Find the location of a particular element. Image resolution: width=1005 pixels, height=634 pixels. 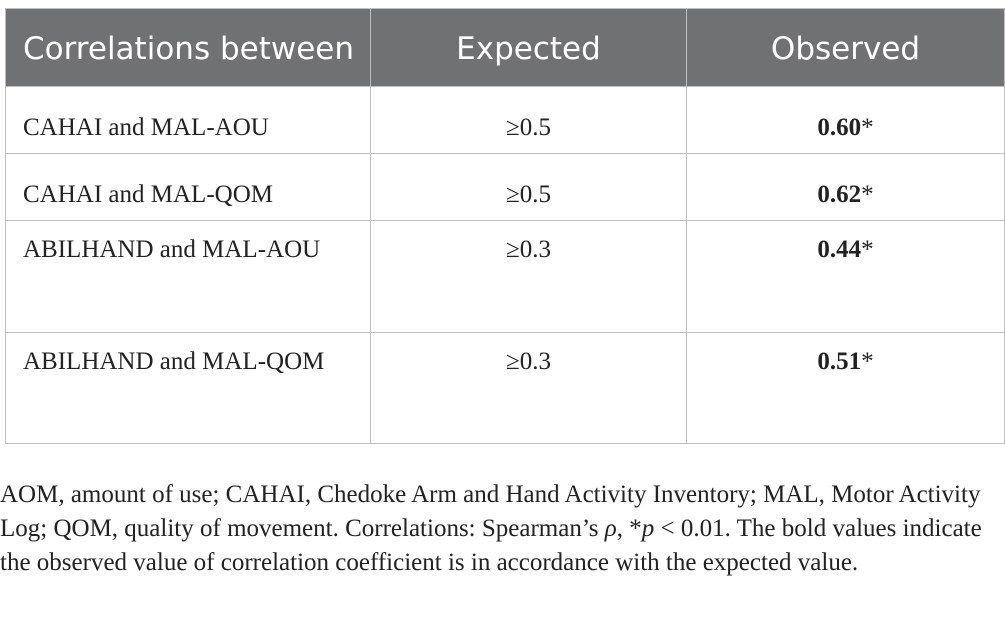

observed-value: 0.62 is located at coordinates (839, 194).